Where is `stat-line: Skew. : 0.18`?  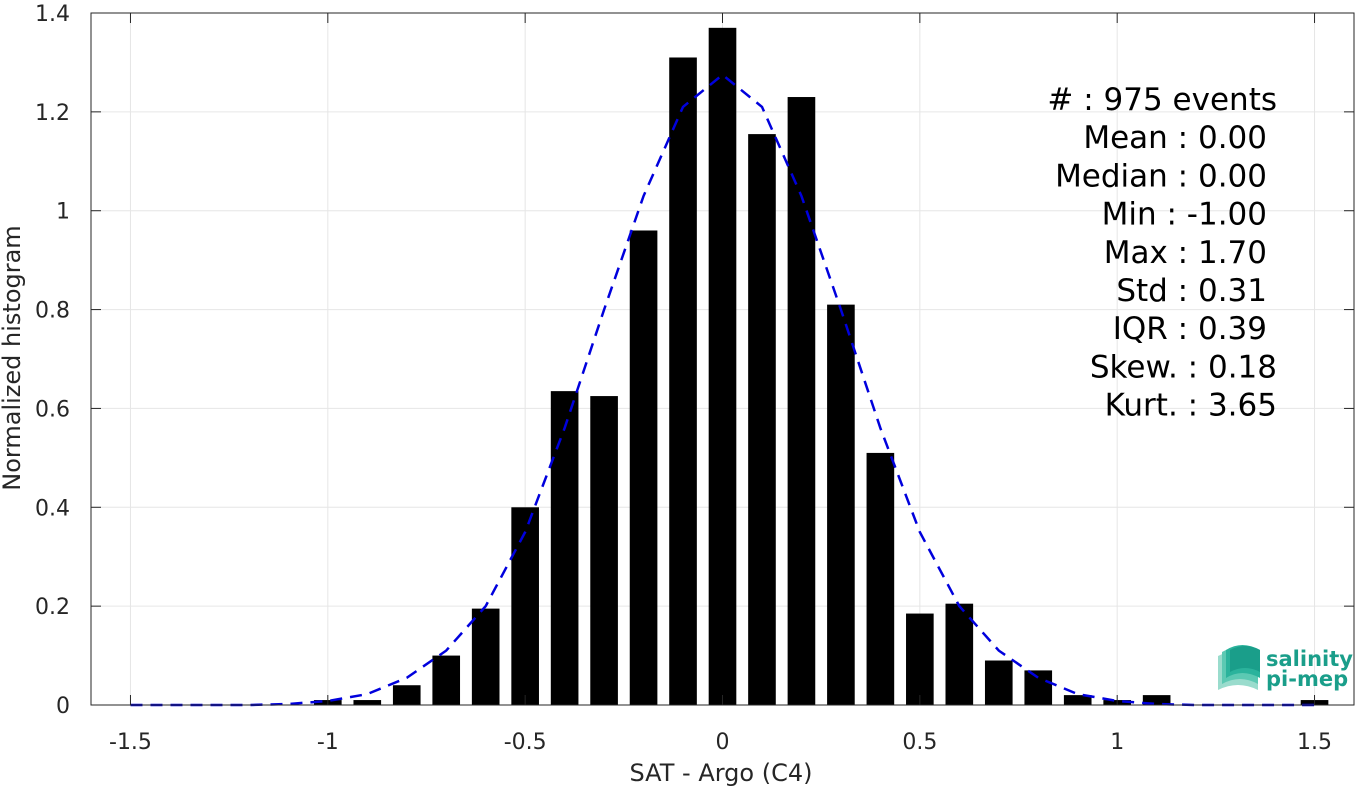 stat-line: Skew. : 0.18 is located at coordinates (1183, 367).